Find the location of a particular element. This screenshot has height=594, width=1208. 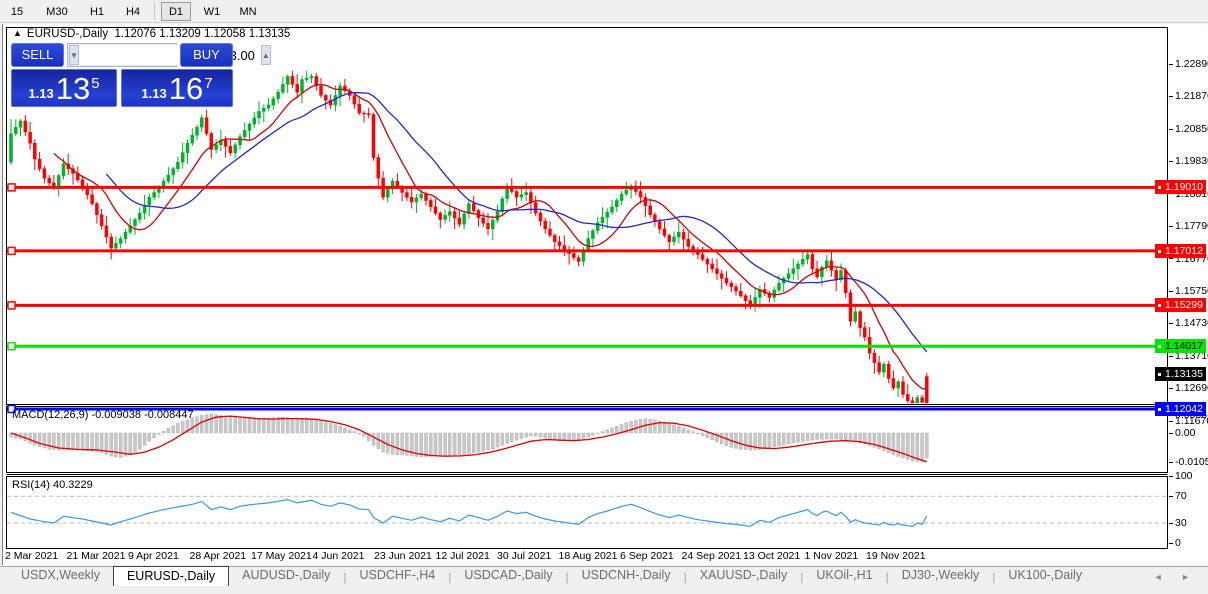

axis-tick-label: 0.00 is located at coordinates (1182, 433).